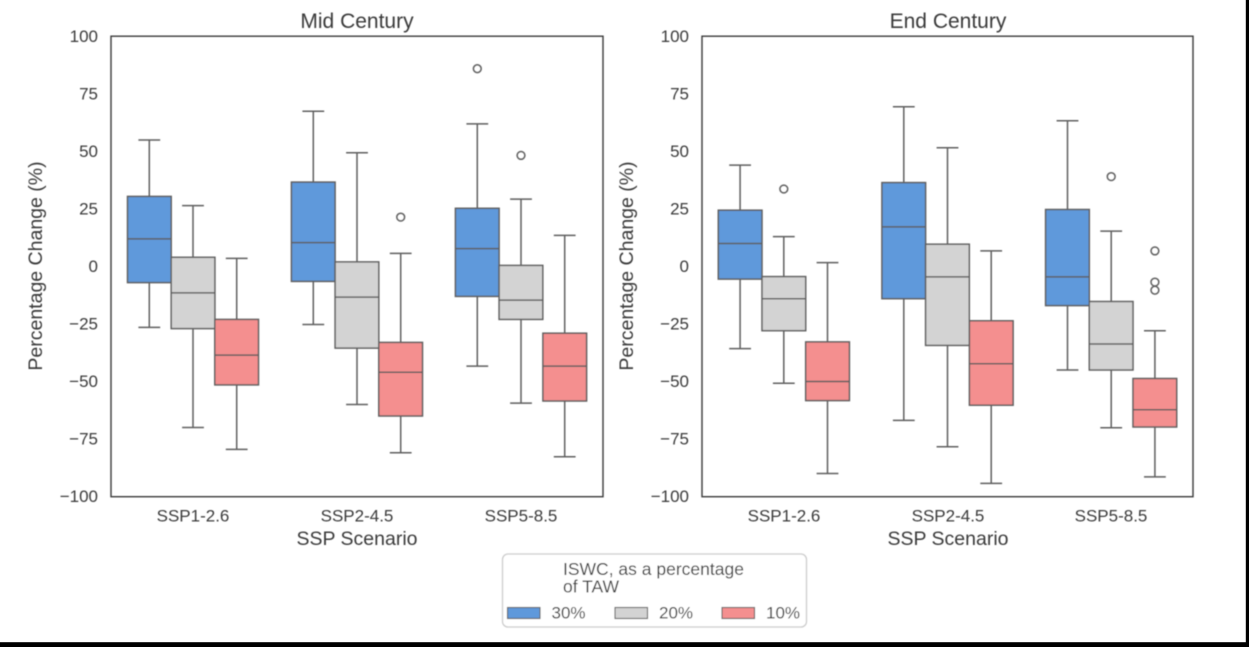  I want to click on svg-text: Mid Century, so click(357, 21).